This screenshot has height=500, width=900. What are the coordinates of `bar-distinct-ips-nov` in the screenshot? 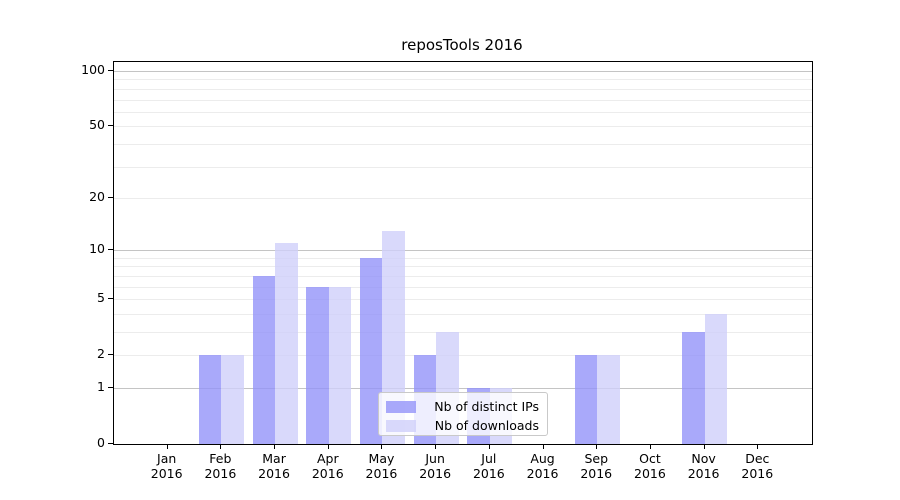 It's located at (693, 387).